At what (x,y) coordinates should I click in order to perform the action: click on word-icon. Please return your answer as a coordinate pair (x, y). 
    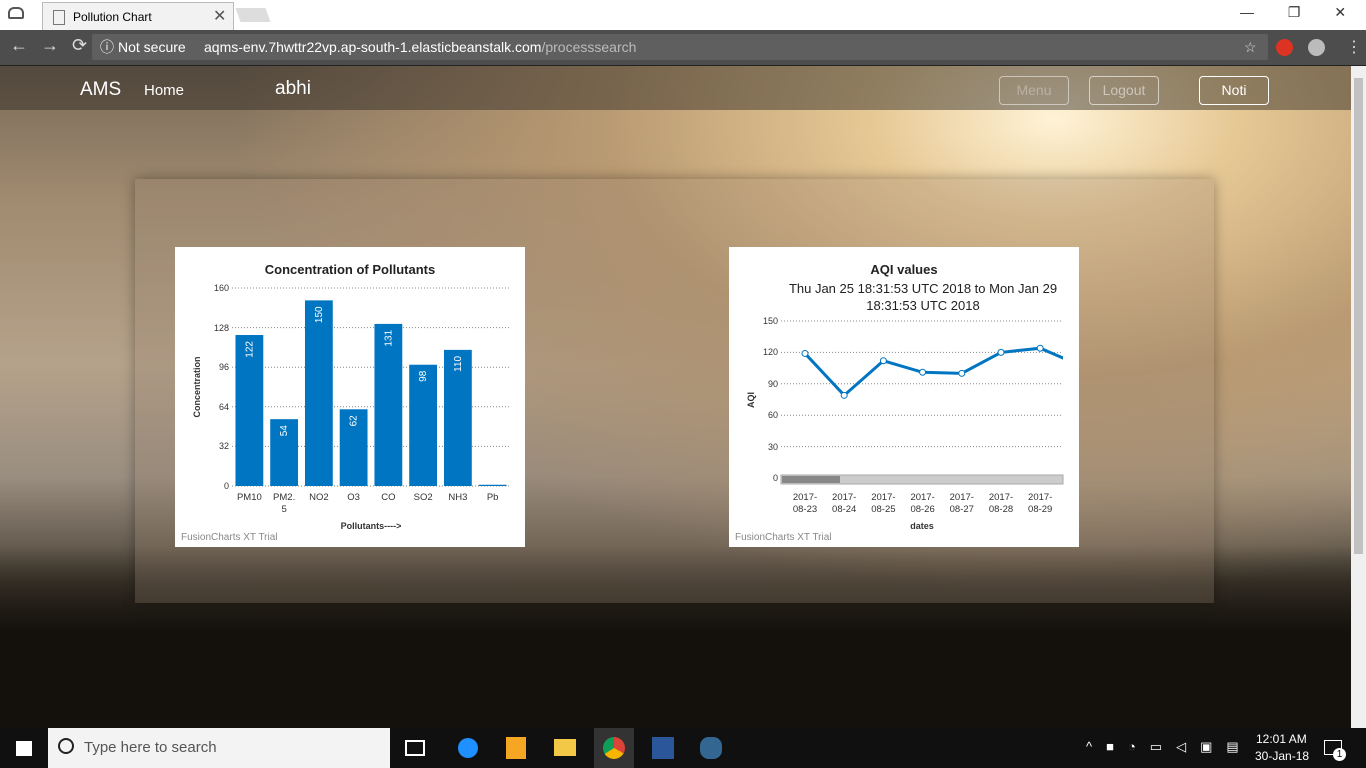
    Looking at the image, I should click on (663, 748).